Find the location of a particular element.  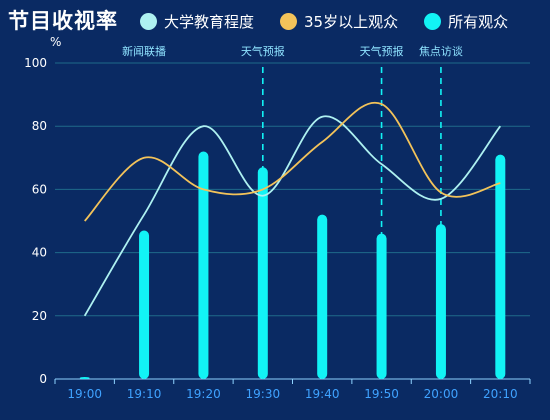

annotation-label-2: 天气预报 is located at coordinates (382, 51).